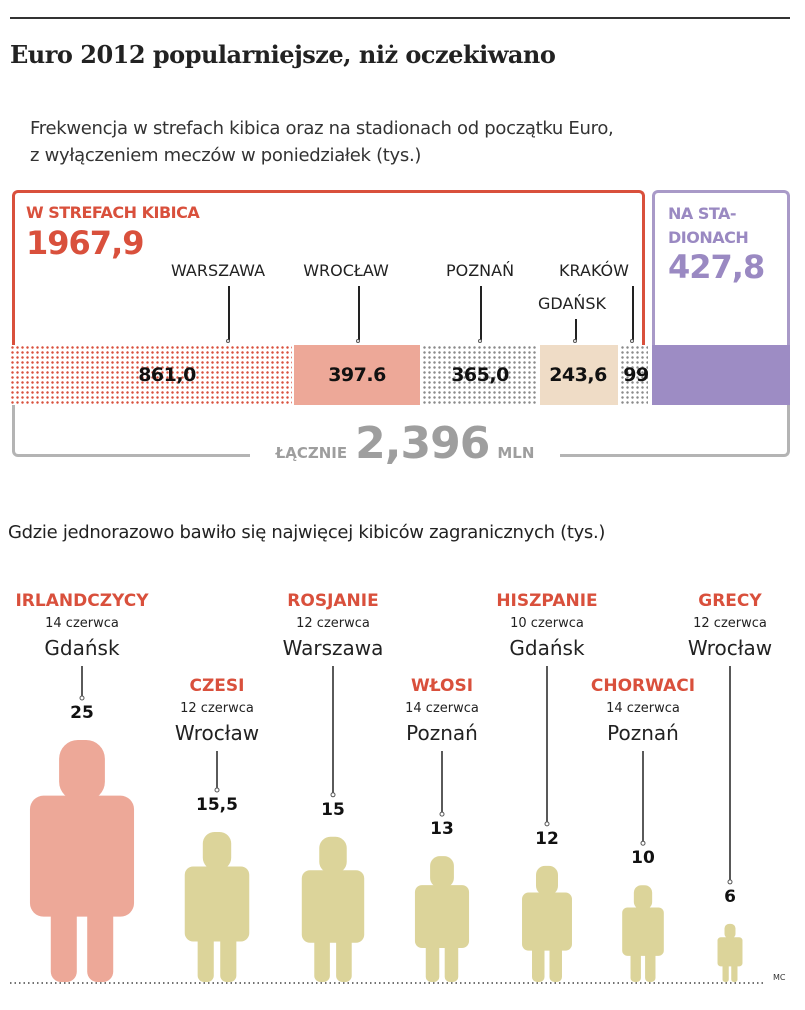  Describe the element at coordinates (283, 54) in the screenshot. I see `page-title: Euro 2012 popularniejsze, niż oczekiwano` at that location.